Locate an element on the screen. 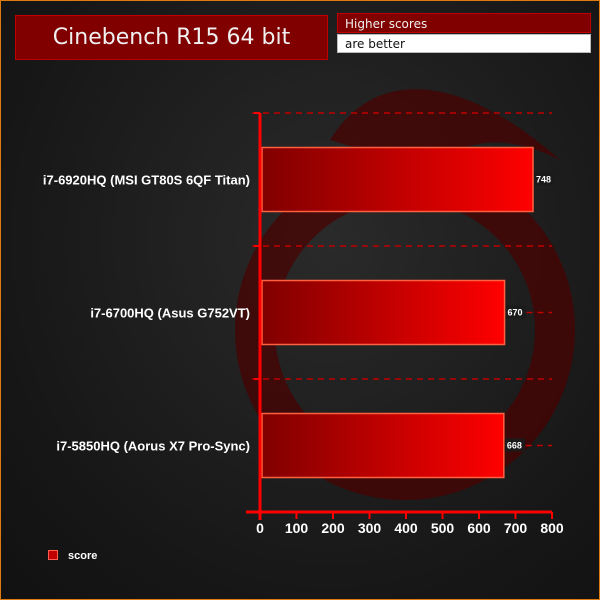 This screenshot has height=600, width=600. chart-title: Cinebench R15 64 bit is located at coordinates (171, 37).